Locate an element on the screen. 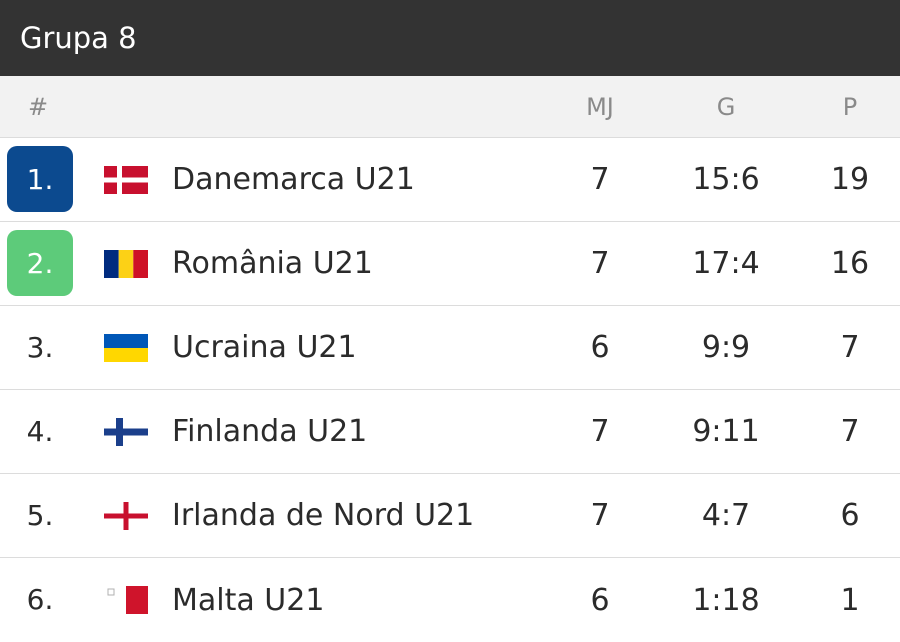 The height and width of the screenshot is (642, 900). table-header: # MJ G P is located at coordinates (450, 107).